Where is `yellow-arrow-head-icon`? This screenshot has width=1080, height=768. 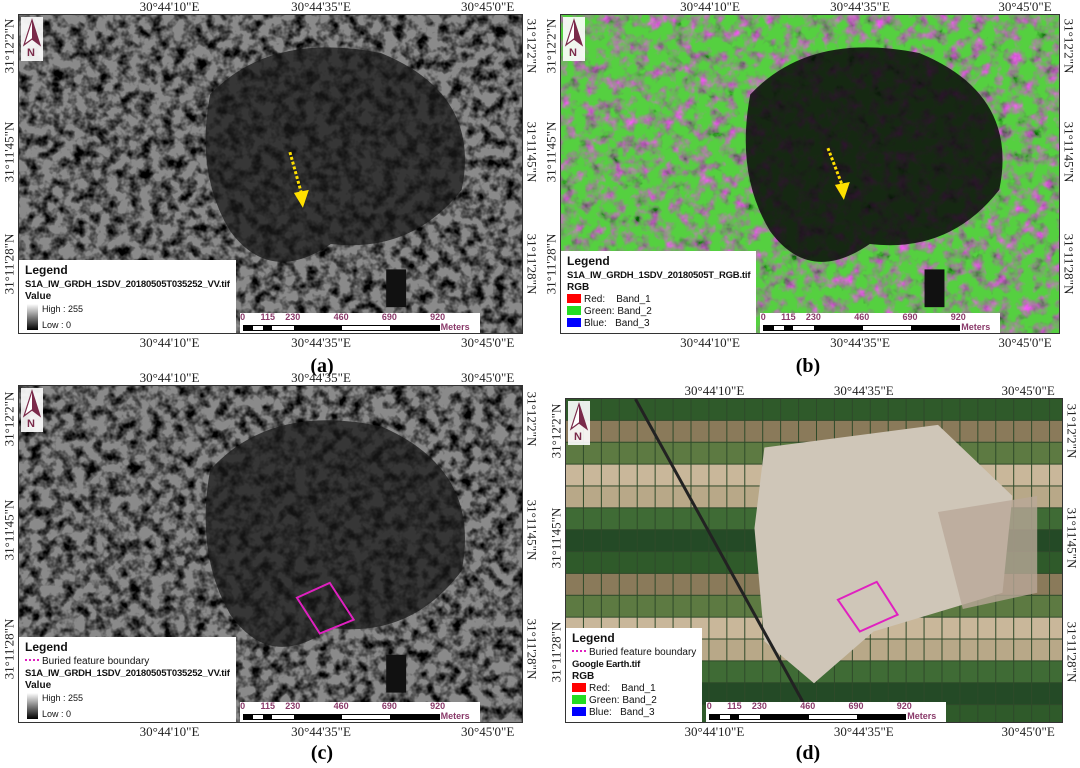 yellow-arrow-head-icon is located at coordinates (301, 198).